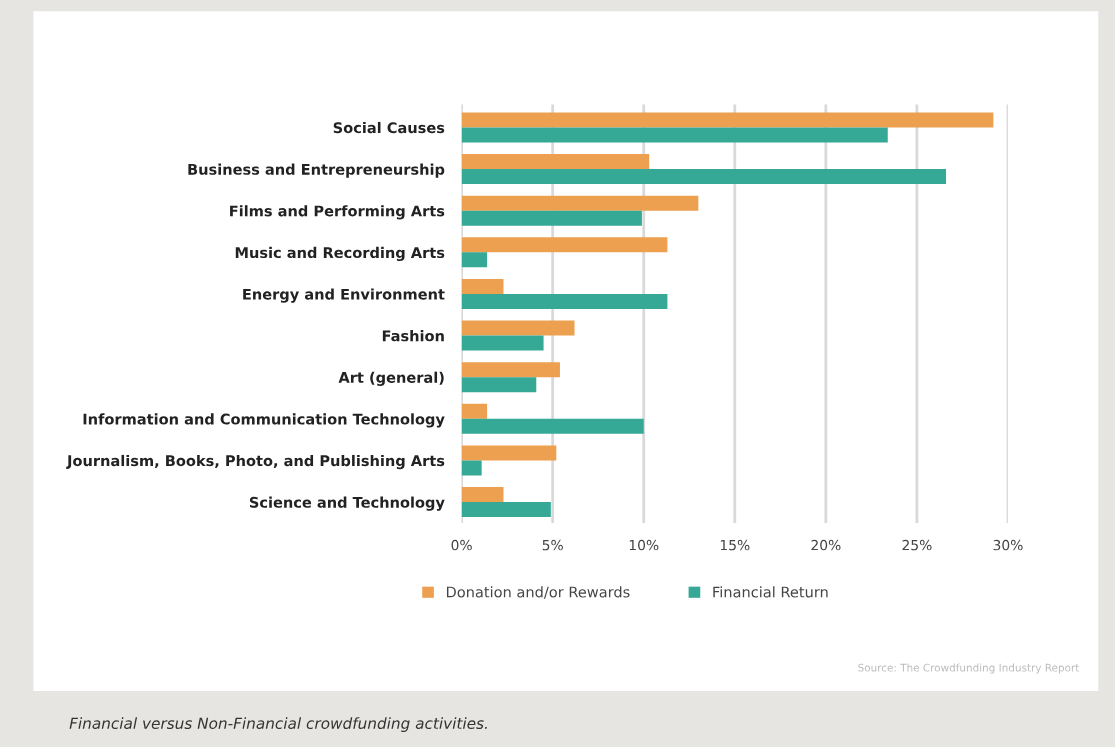 This screenshot has width=1115, height=747. Describe the element at coordinates (917, 545) in the screenshot. I see `x-tick-label: 25%` at that location.